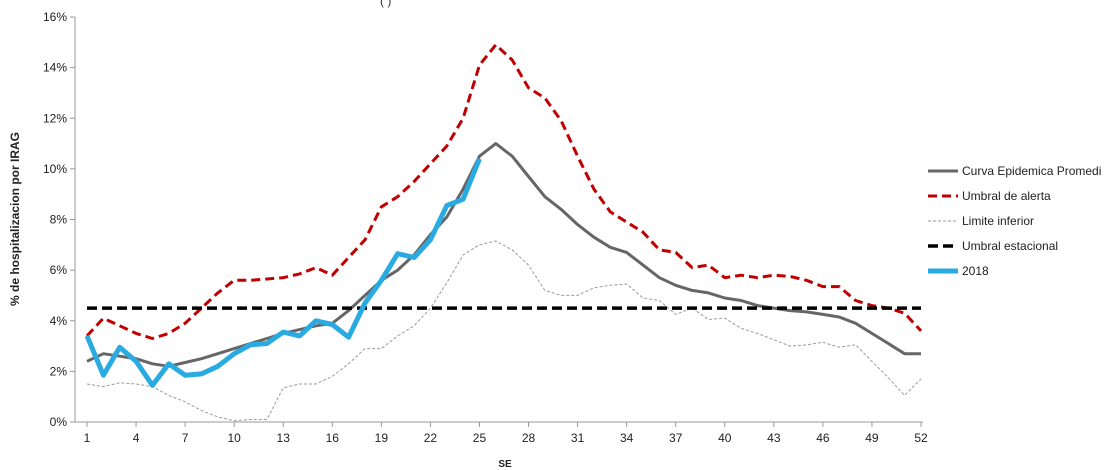 The width and height of the screenshot is (1109, 470). What do you see at coordinates (284, 438) in the screenshot?
I see `x-tick-label: 13` at bounding box center [284, 438].